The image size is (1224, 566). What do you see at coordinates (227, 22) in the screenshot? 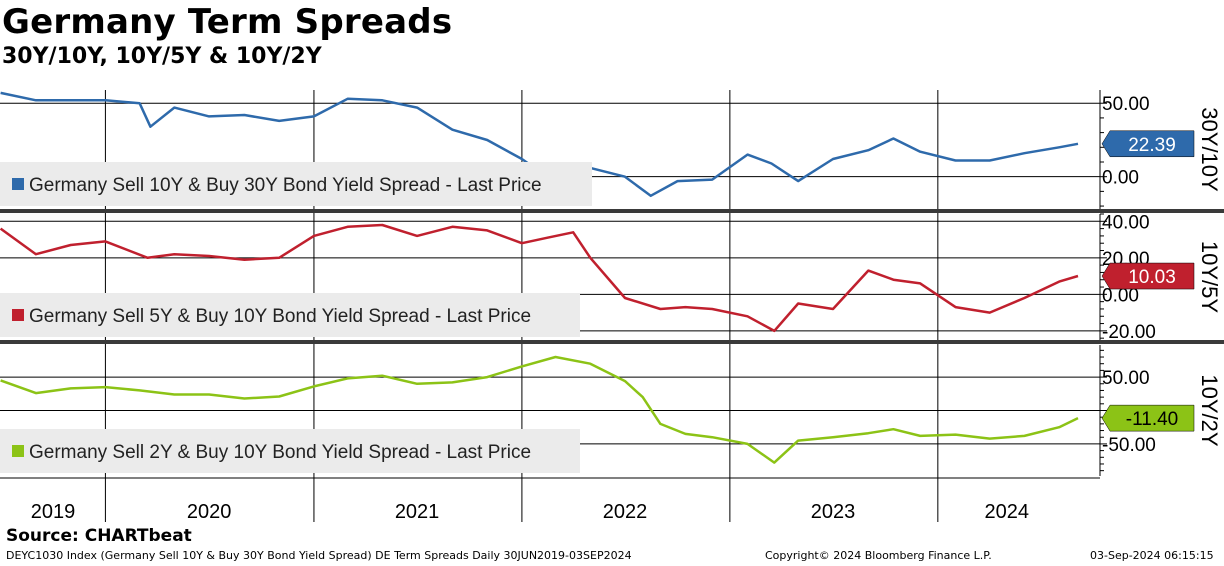
I see `chart-title: Germany Term Spreads` at bounding box center [227, 22].